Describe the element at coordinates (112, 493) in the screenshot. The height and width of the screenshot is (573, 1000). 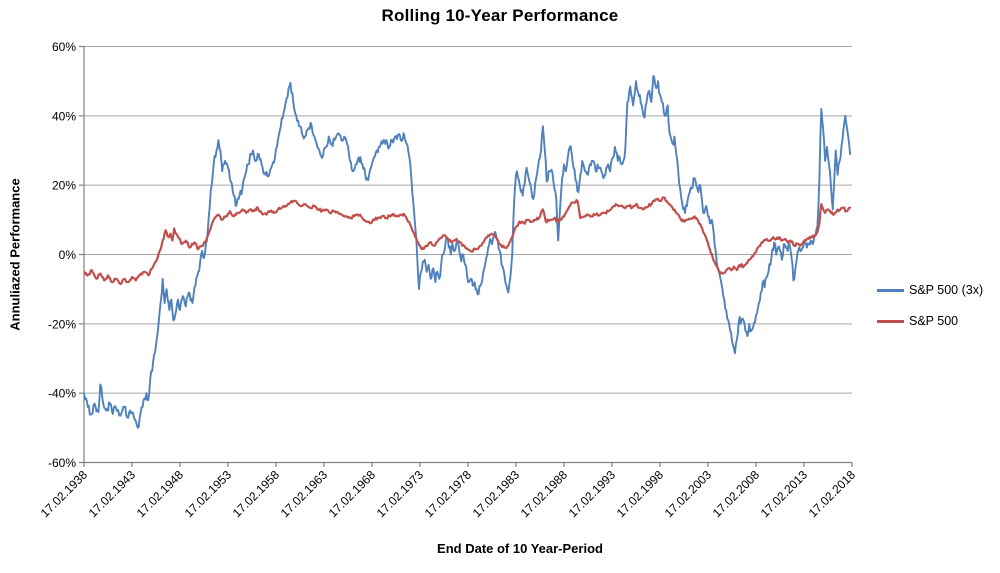
I see `x-tick-label: 17.02.1943` at that location.